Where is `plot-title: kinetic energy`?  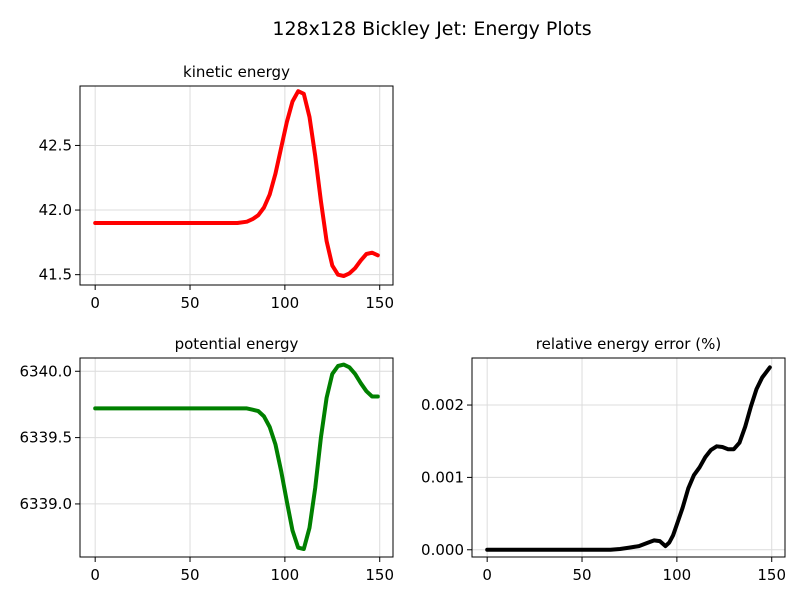
plot-title: kinetic energy is located at coordinates (236, 72).